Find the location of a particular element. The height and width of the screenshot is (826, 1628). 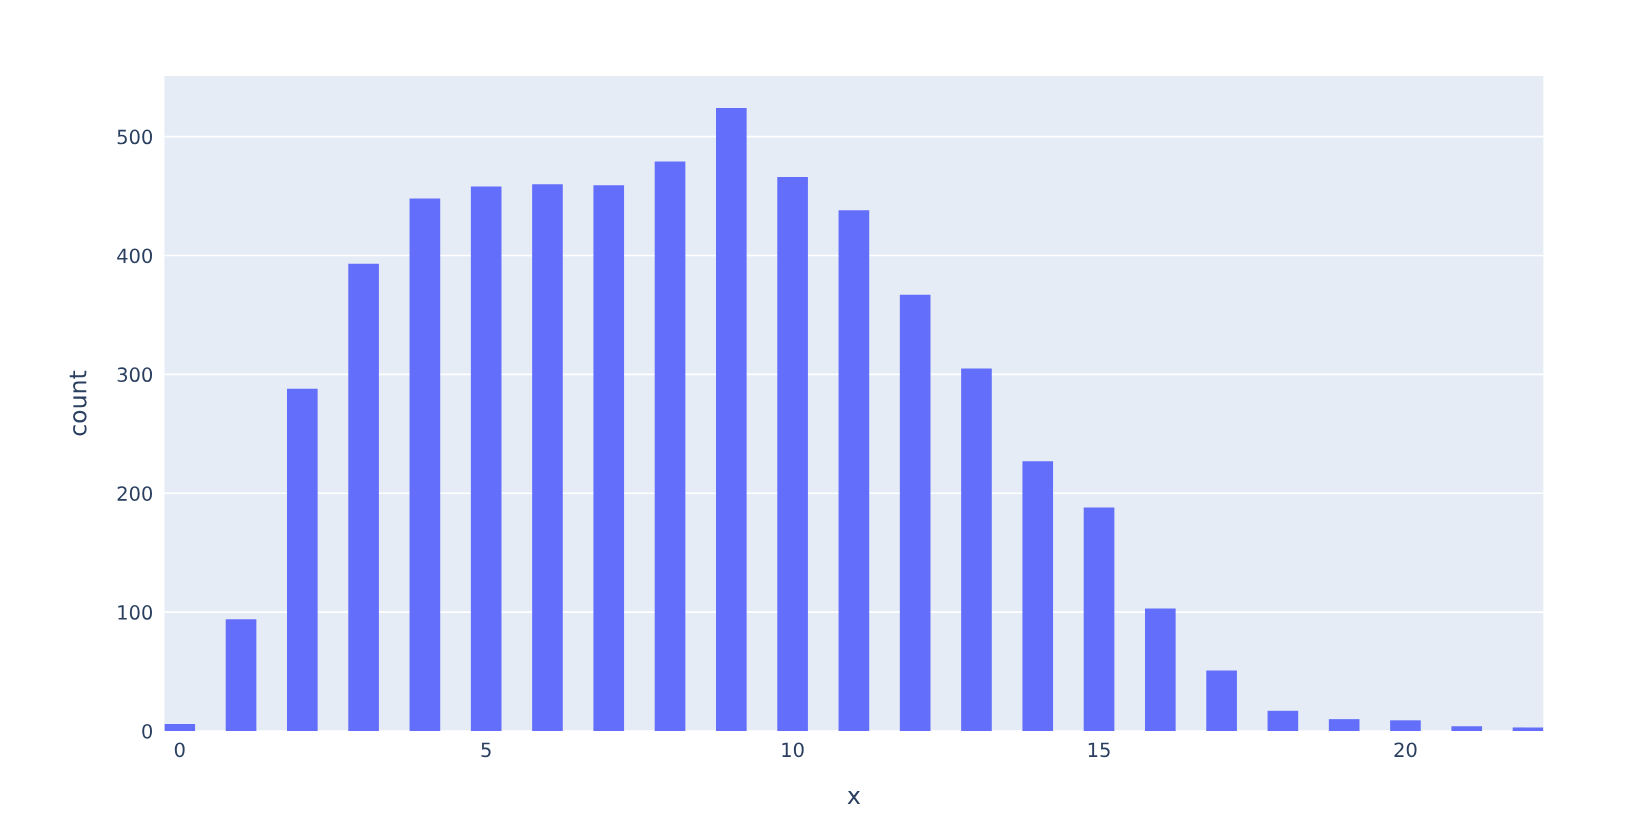

x-axis-title: x is located at coordinates (854, 797).